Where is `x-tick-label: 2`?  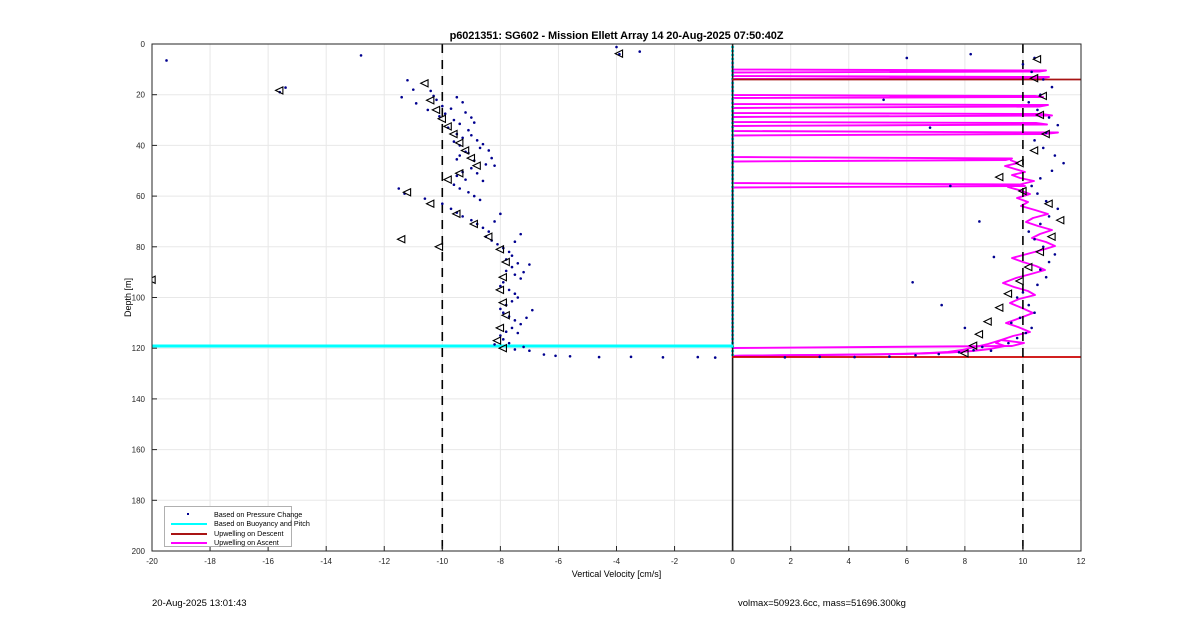 x-tick-label: 2 is located at coordinates (790, 561).